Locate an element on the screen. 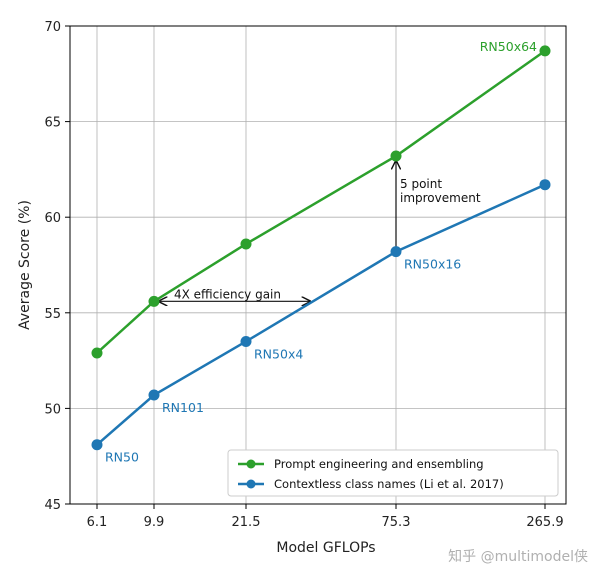 This screenshot has height=576, width=600. y-tick-label: 45 is located at coordinates (52, 505).